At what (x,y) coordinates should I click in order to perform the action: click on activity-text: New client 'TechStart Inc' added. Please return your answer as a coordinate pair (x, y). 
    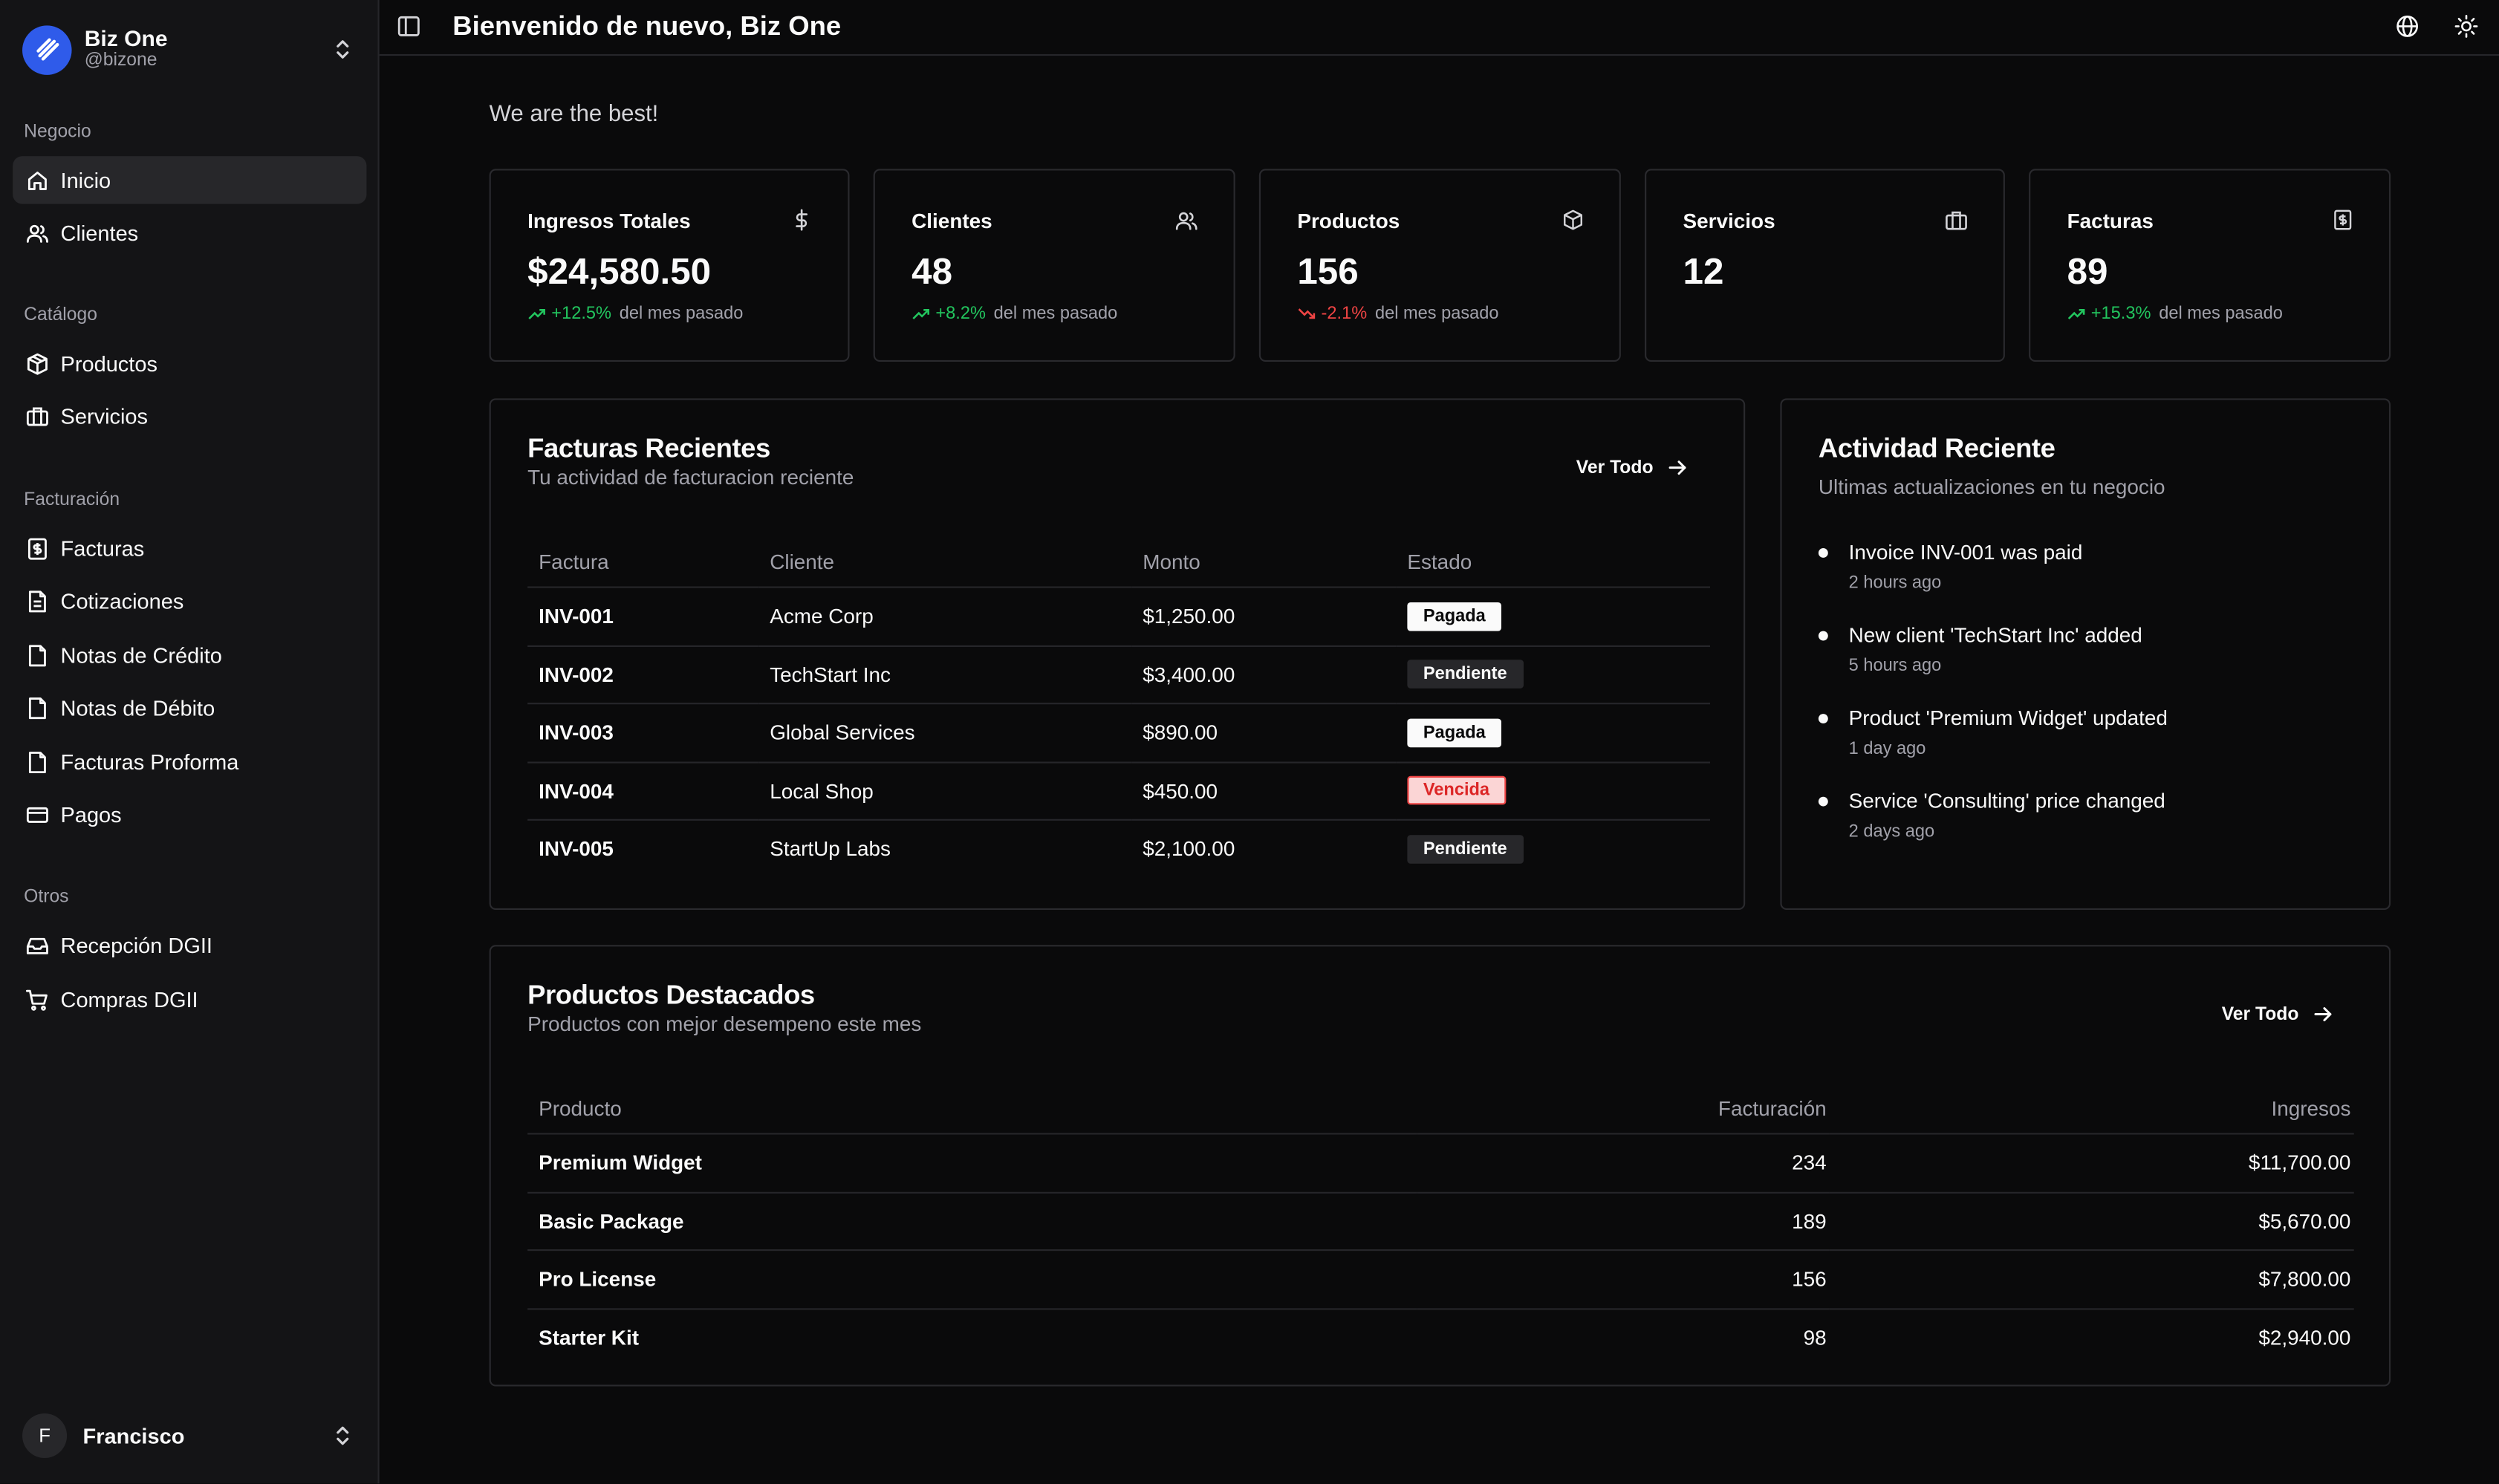
    Looking at the image, I should click on (1995, 635).